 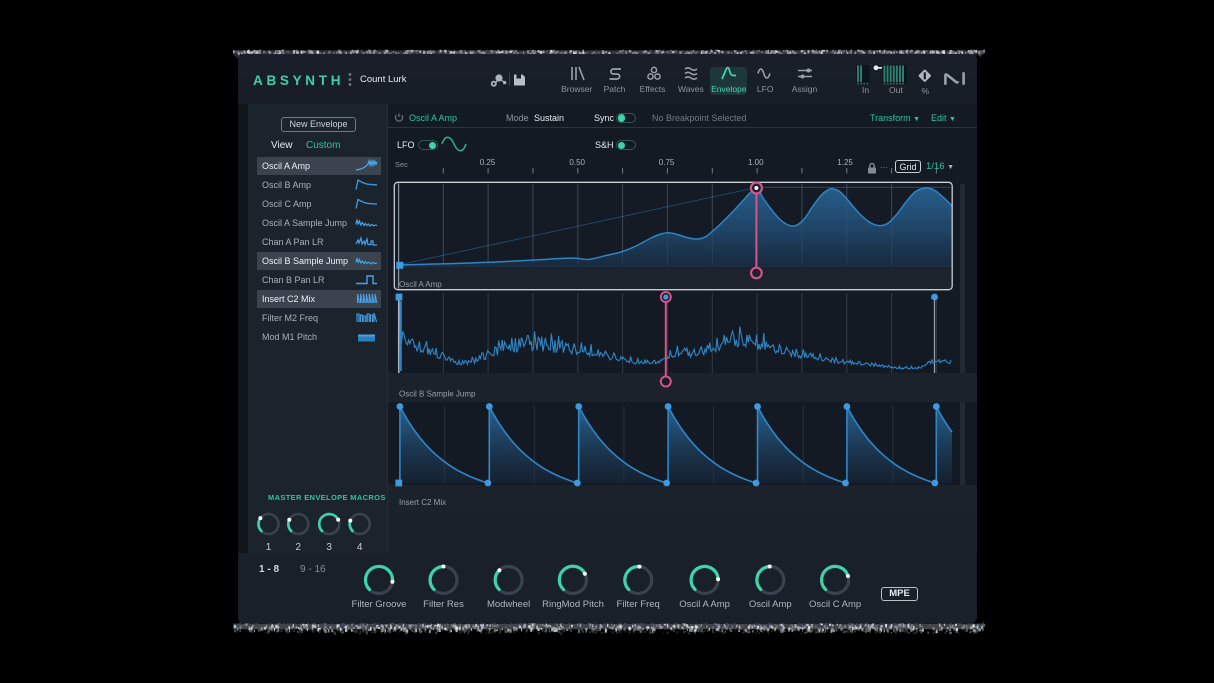 I want to click on svg-text: Out, so click(x=896, y=90).